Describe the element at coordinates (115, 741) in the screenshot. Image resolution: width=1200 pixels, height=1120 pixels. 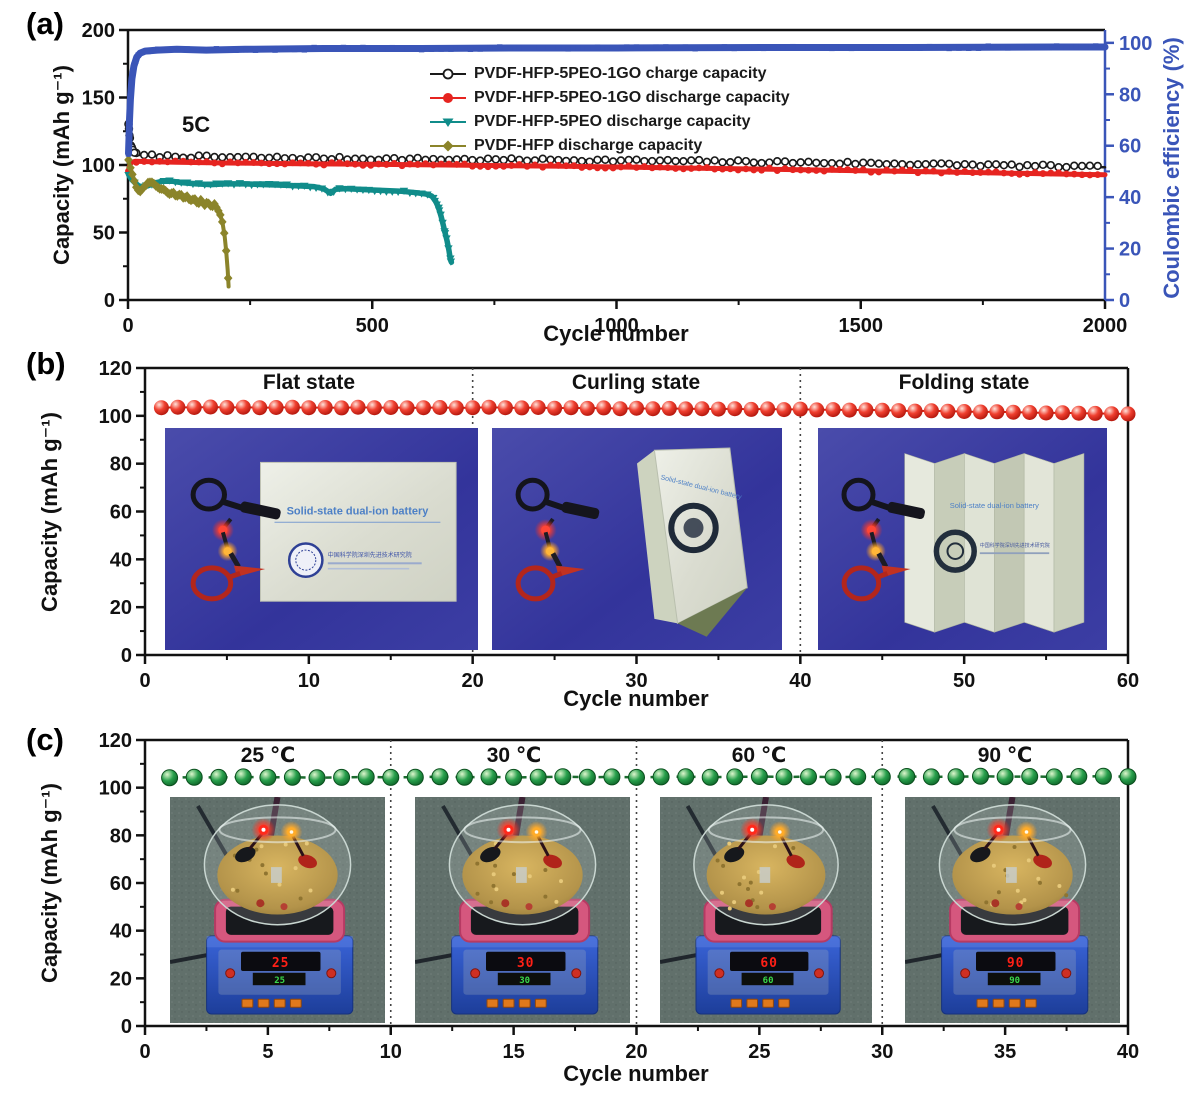
I see `svg-text: 120` at that location.